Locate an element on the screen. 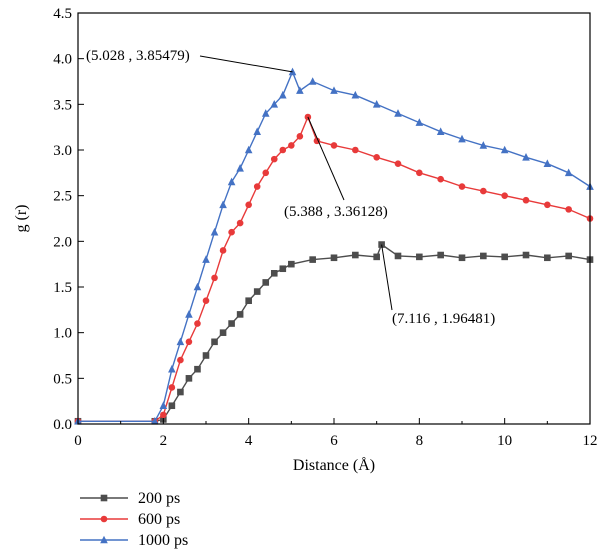 The width and height of the screenshot is (600, 552). x-tick-label: 0 is located at coordinates (78, 441).